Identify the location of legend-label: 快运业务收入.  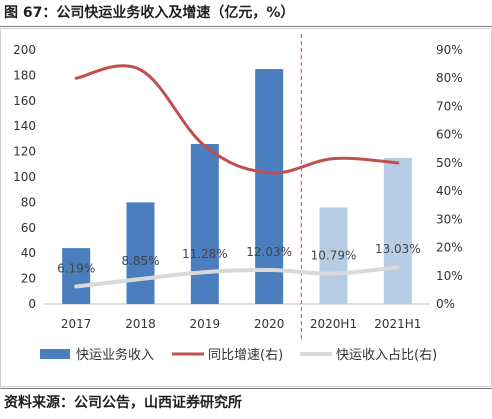
(115, 355).